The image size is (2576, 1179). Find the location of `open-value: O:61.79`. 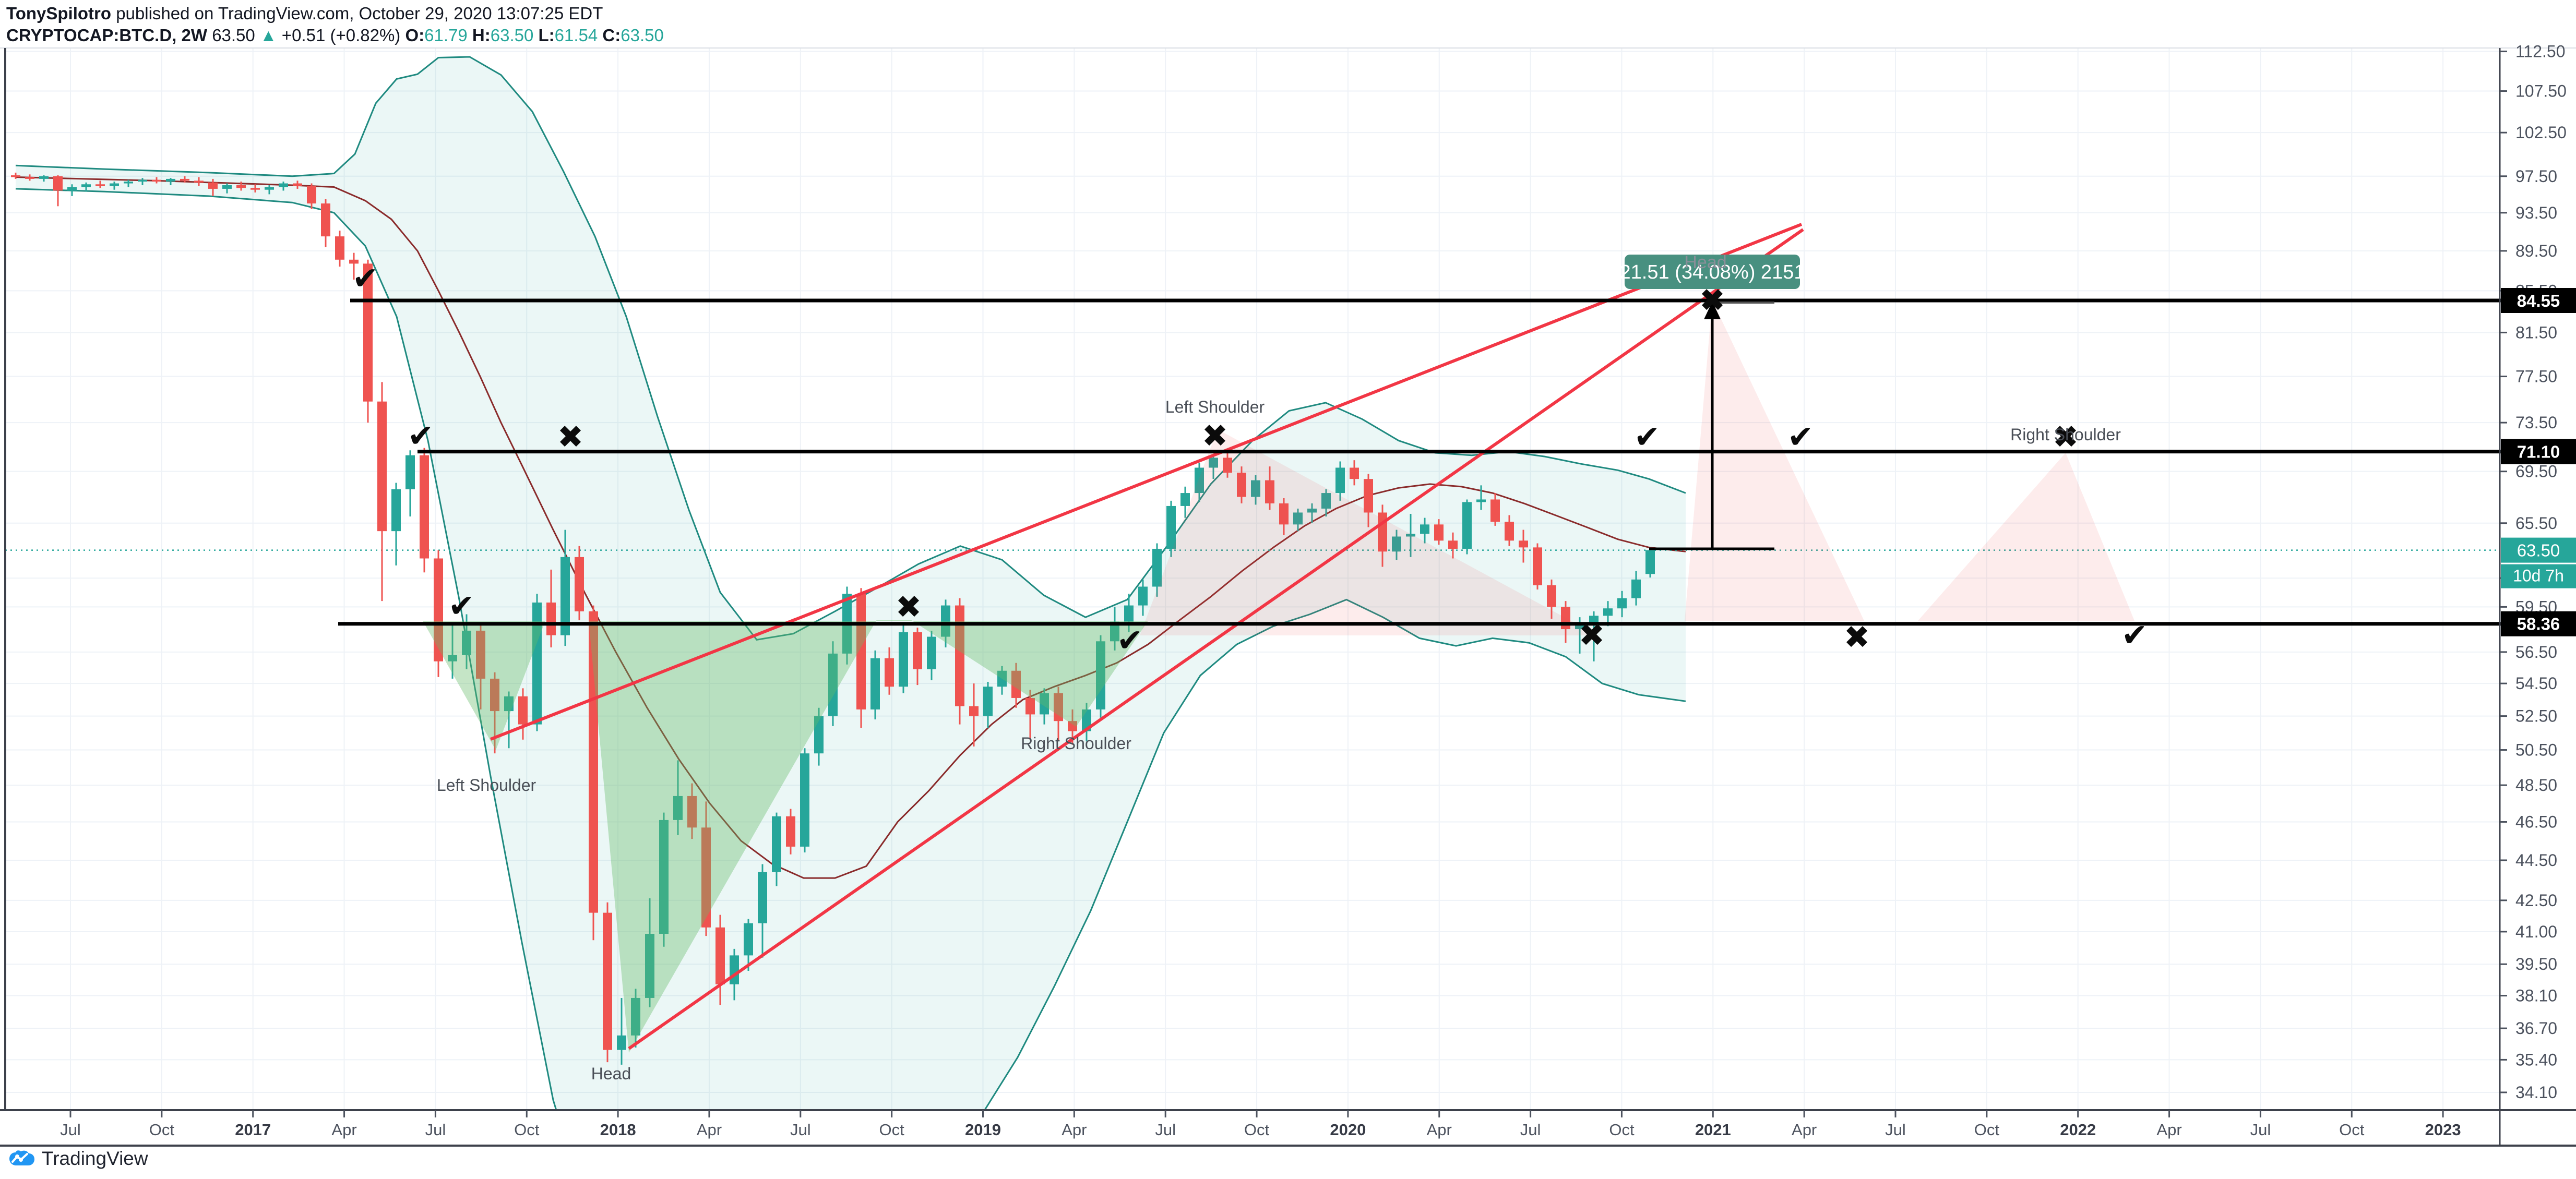

open-value: O:61.79 is located at coordinates (437, 35).